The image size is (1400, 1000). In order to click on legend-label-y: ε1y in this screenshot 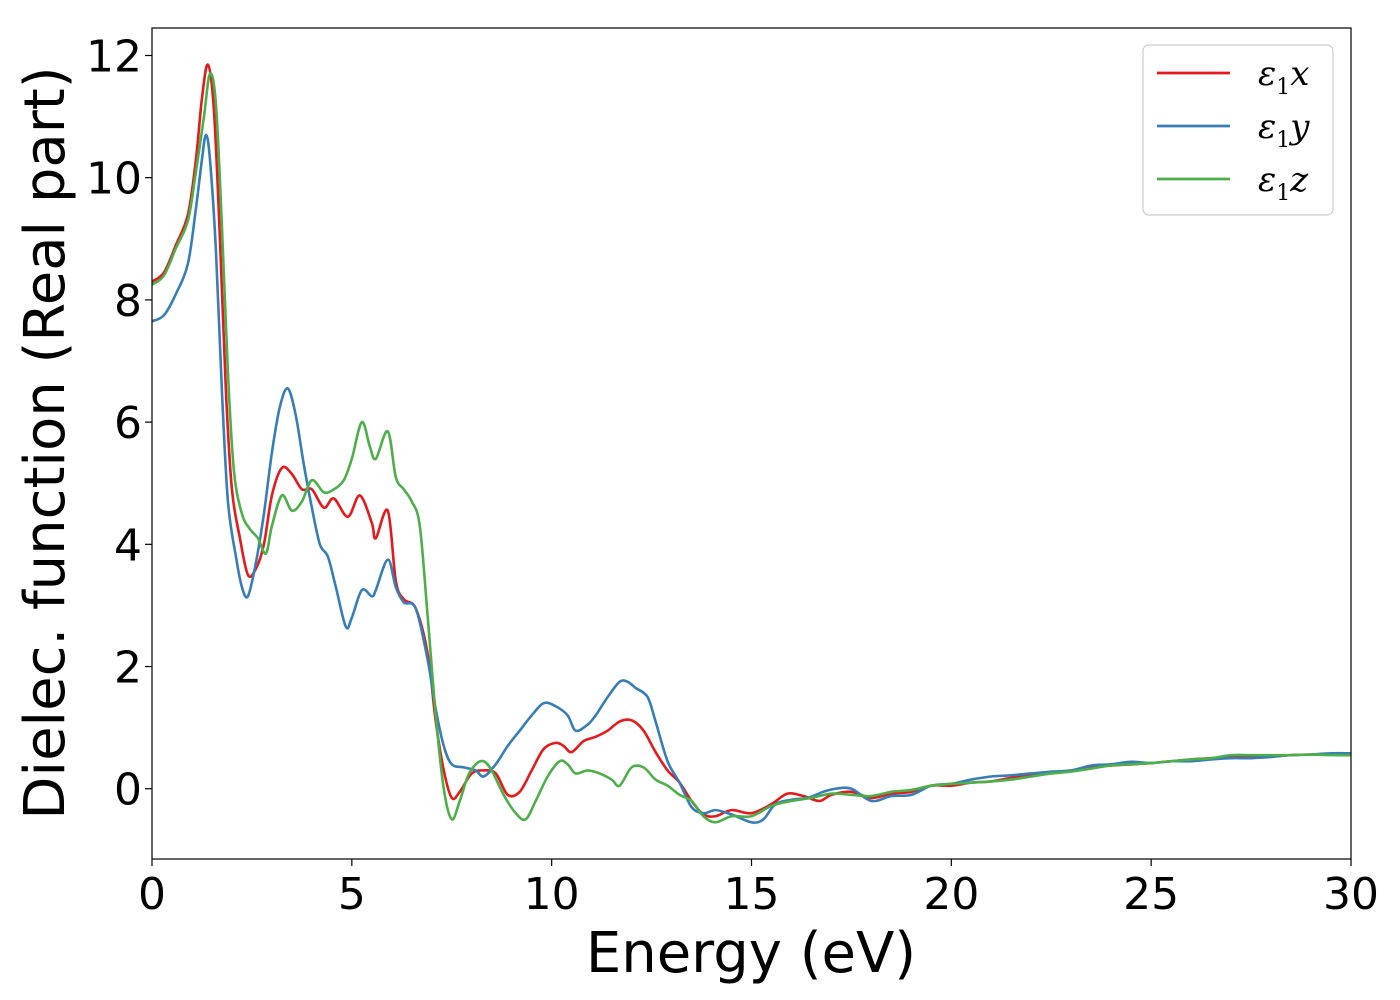, I will do `click(1284, 130)`.